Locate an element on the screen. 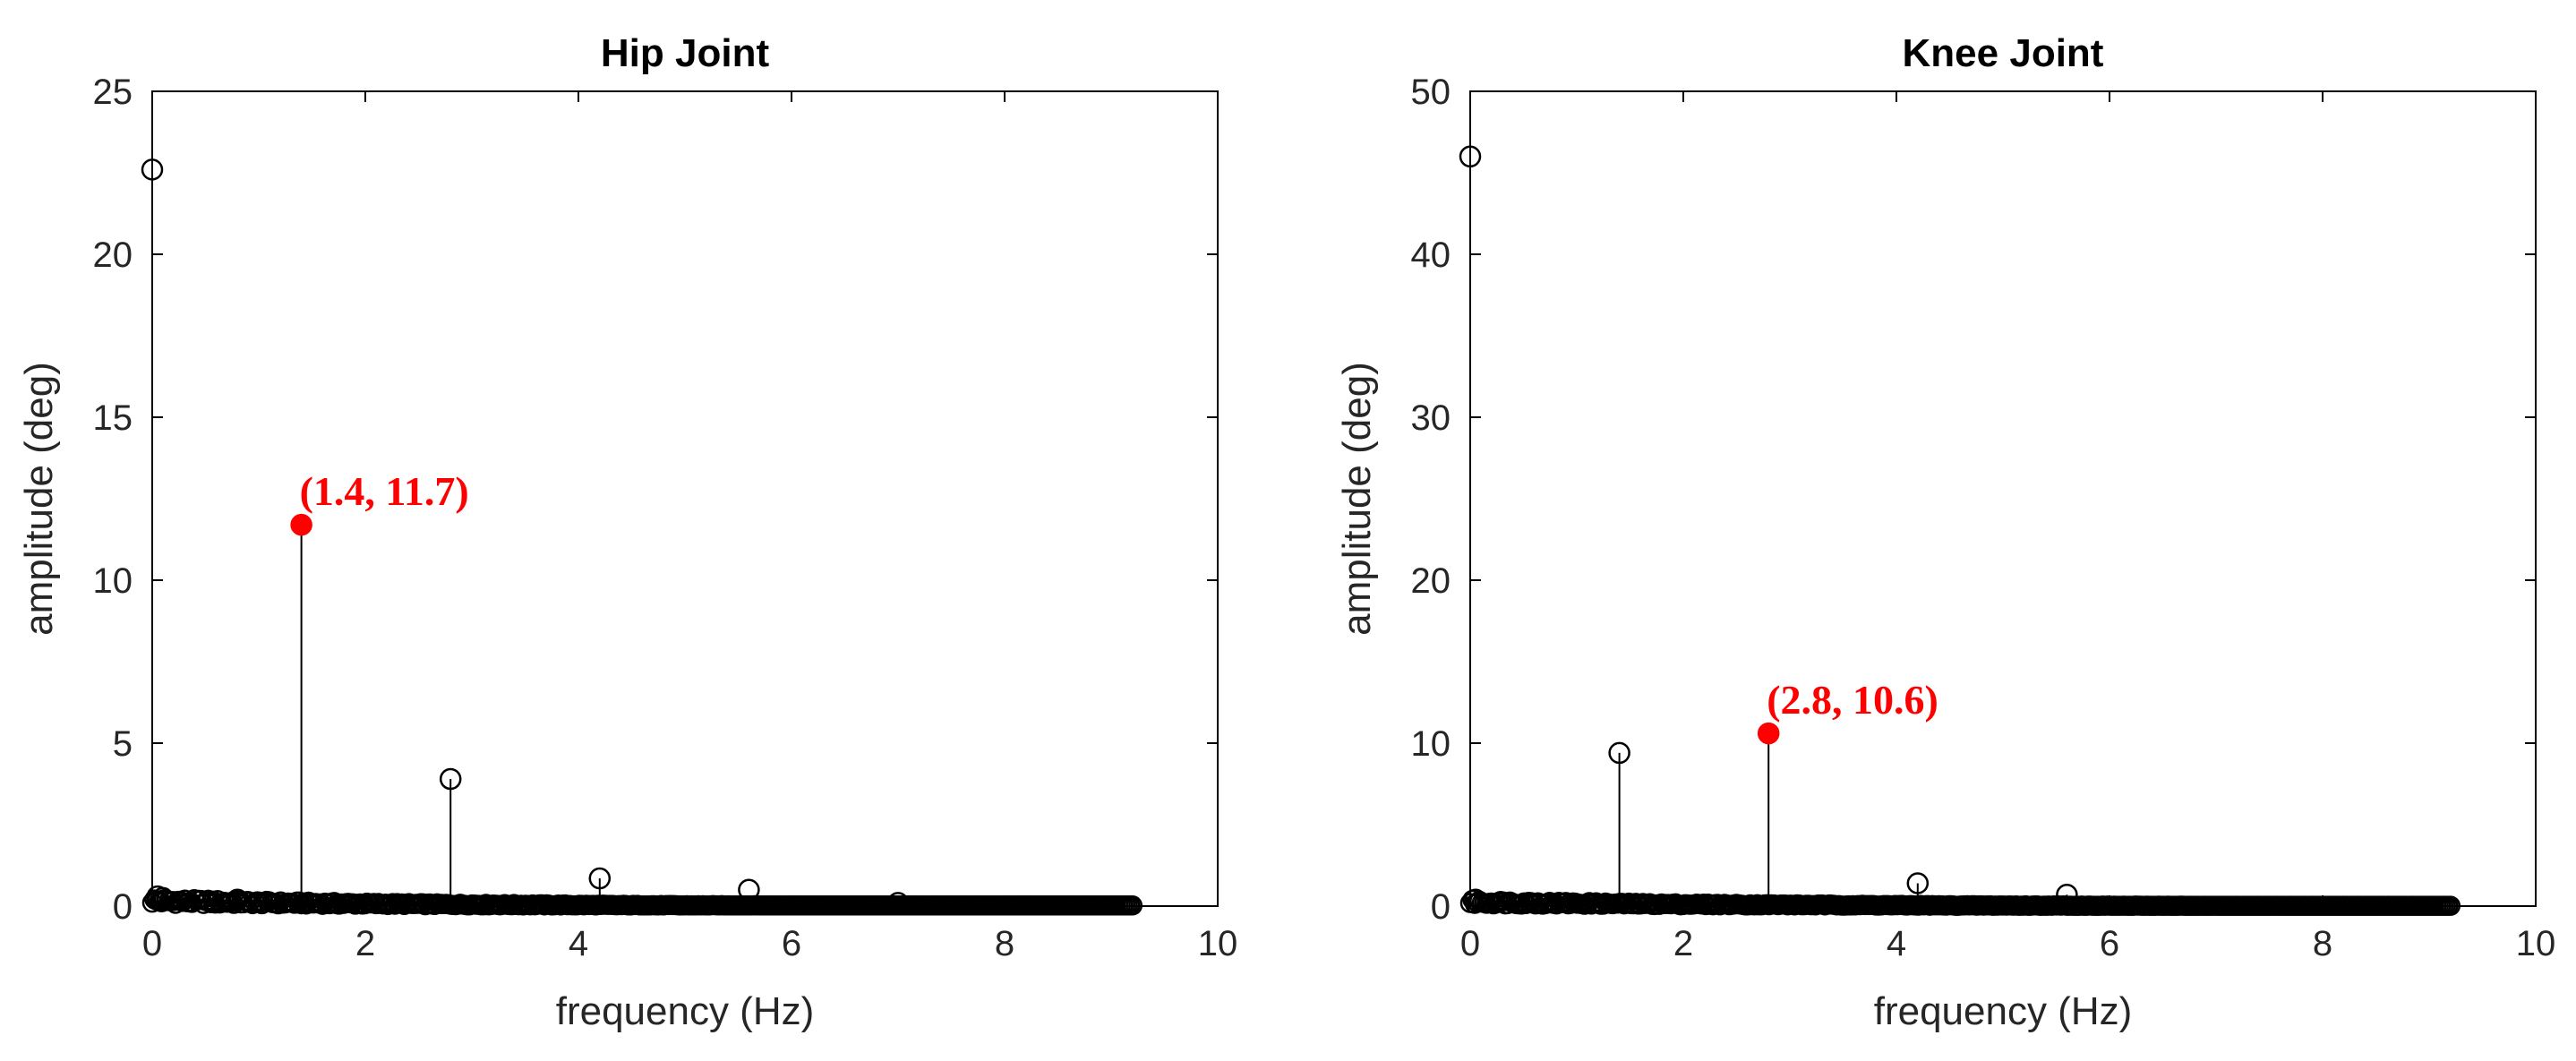 This screenshot has width=2576, height=1061. knee-y-tick-label: 30 is located at coordinates (1431, 418).